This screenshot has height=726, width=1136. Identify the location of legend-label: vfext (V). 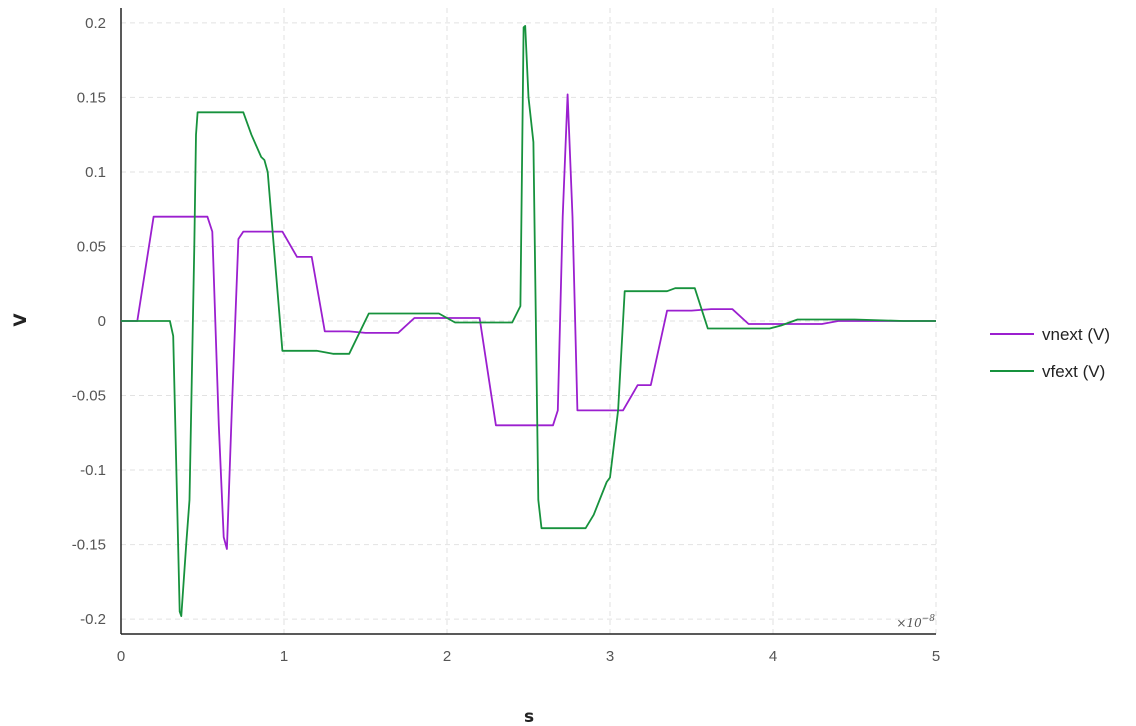
(1073, 371).